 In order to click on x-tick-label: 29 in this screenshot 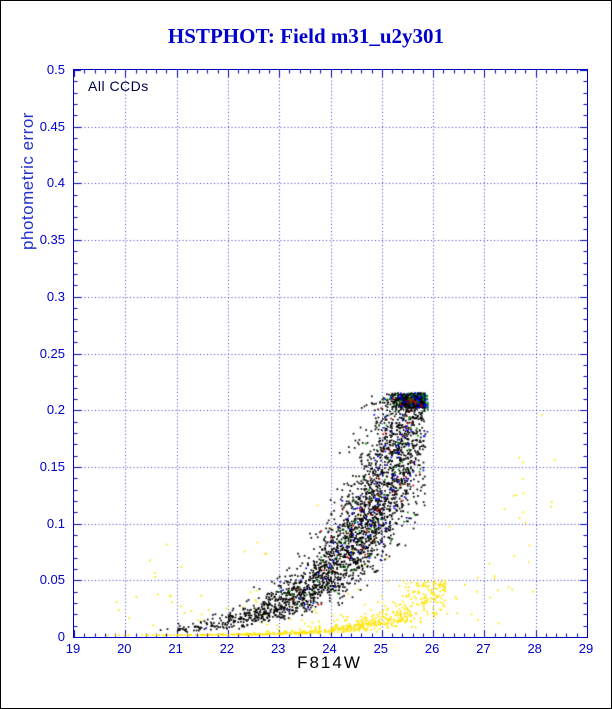, I will do `click(586, 648)`.